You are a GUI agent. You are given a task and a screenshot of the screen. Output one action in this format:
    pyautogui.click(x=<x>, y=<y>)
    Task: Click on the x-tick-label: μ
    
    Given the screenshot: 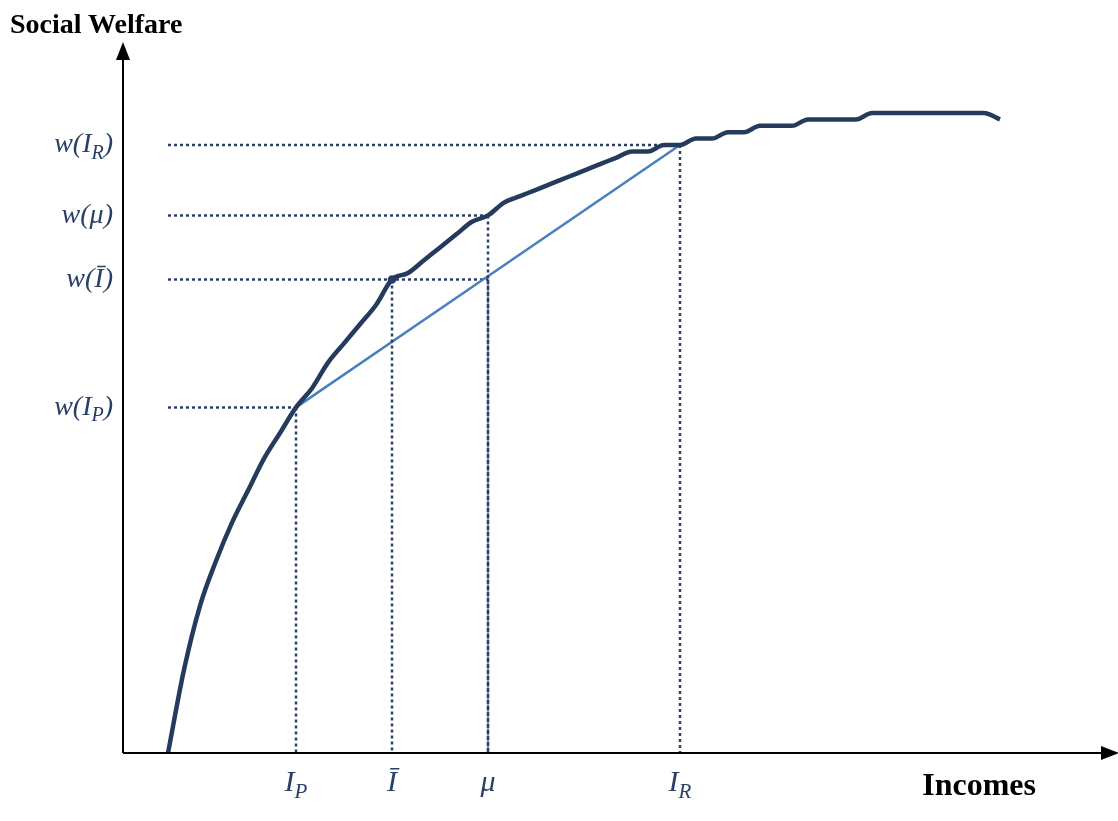 What is the action you would take?
    pyautogui.click(x=487, y=780)
    